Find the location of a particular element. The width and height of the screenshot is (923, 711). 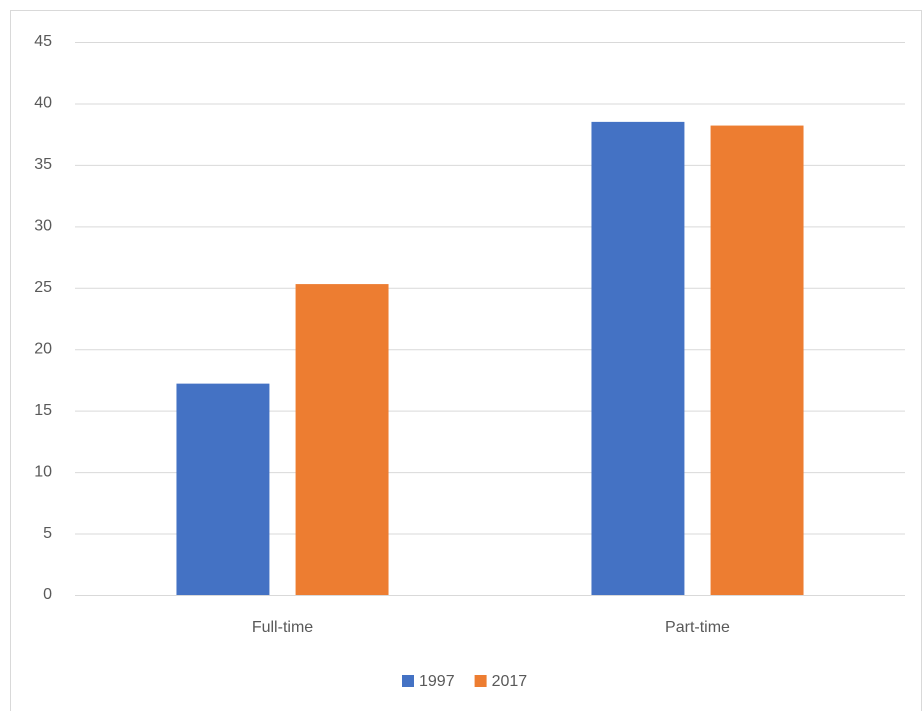

y-tick-label: 35 is located at coordinates (43, 164).